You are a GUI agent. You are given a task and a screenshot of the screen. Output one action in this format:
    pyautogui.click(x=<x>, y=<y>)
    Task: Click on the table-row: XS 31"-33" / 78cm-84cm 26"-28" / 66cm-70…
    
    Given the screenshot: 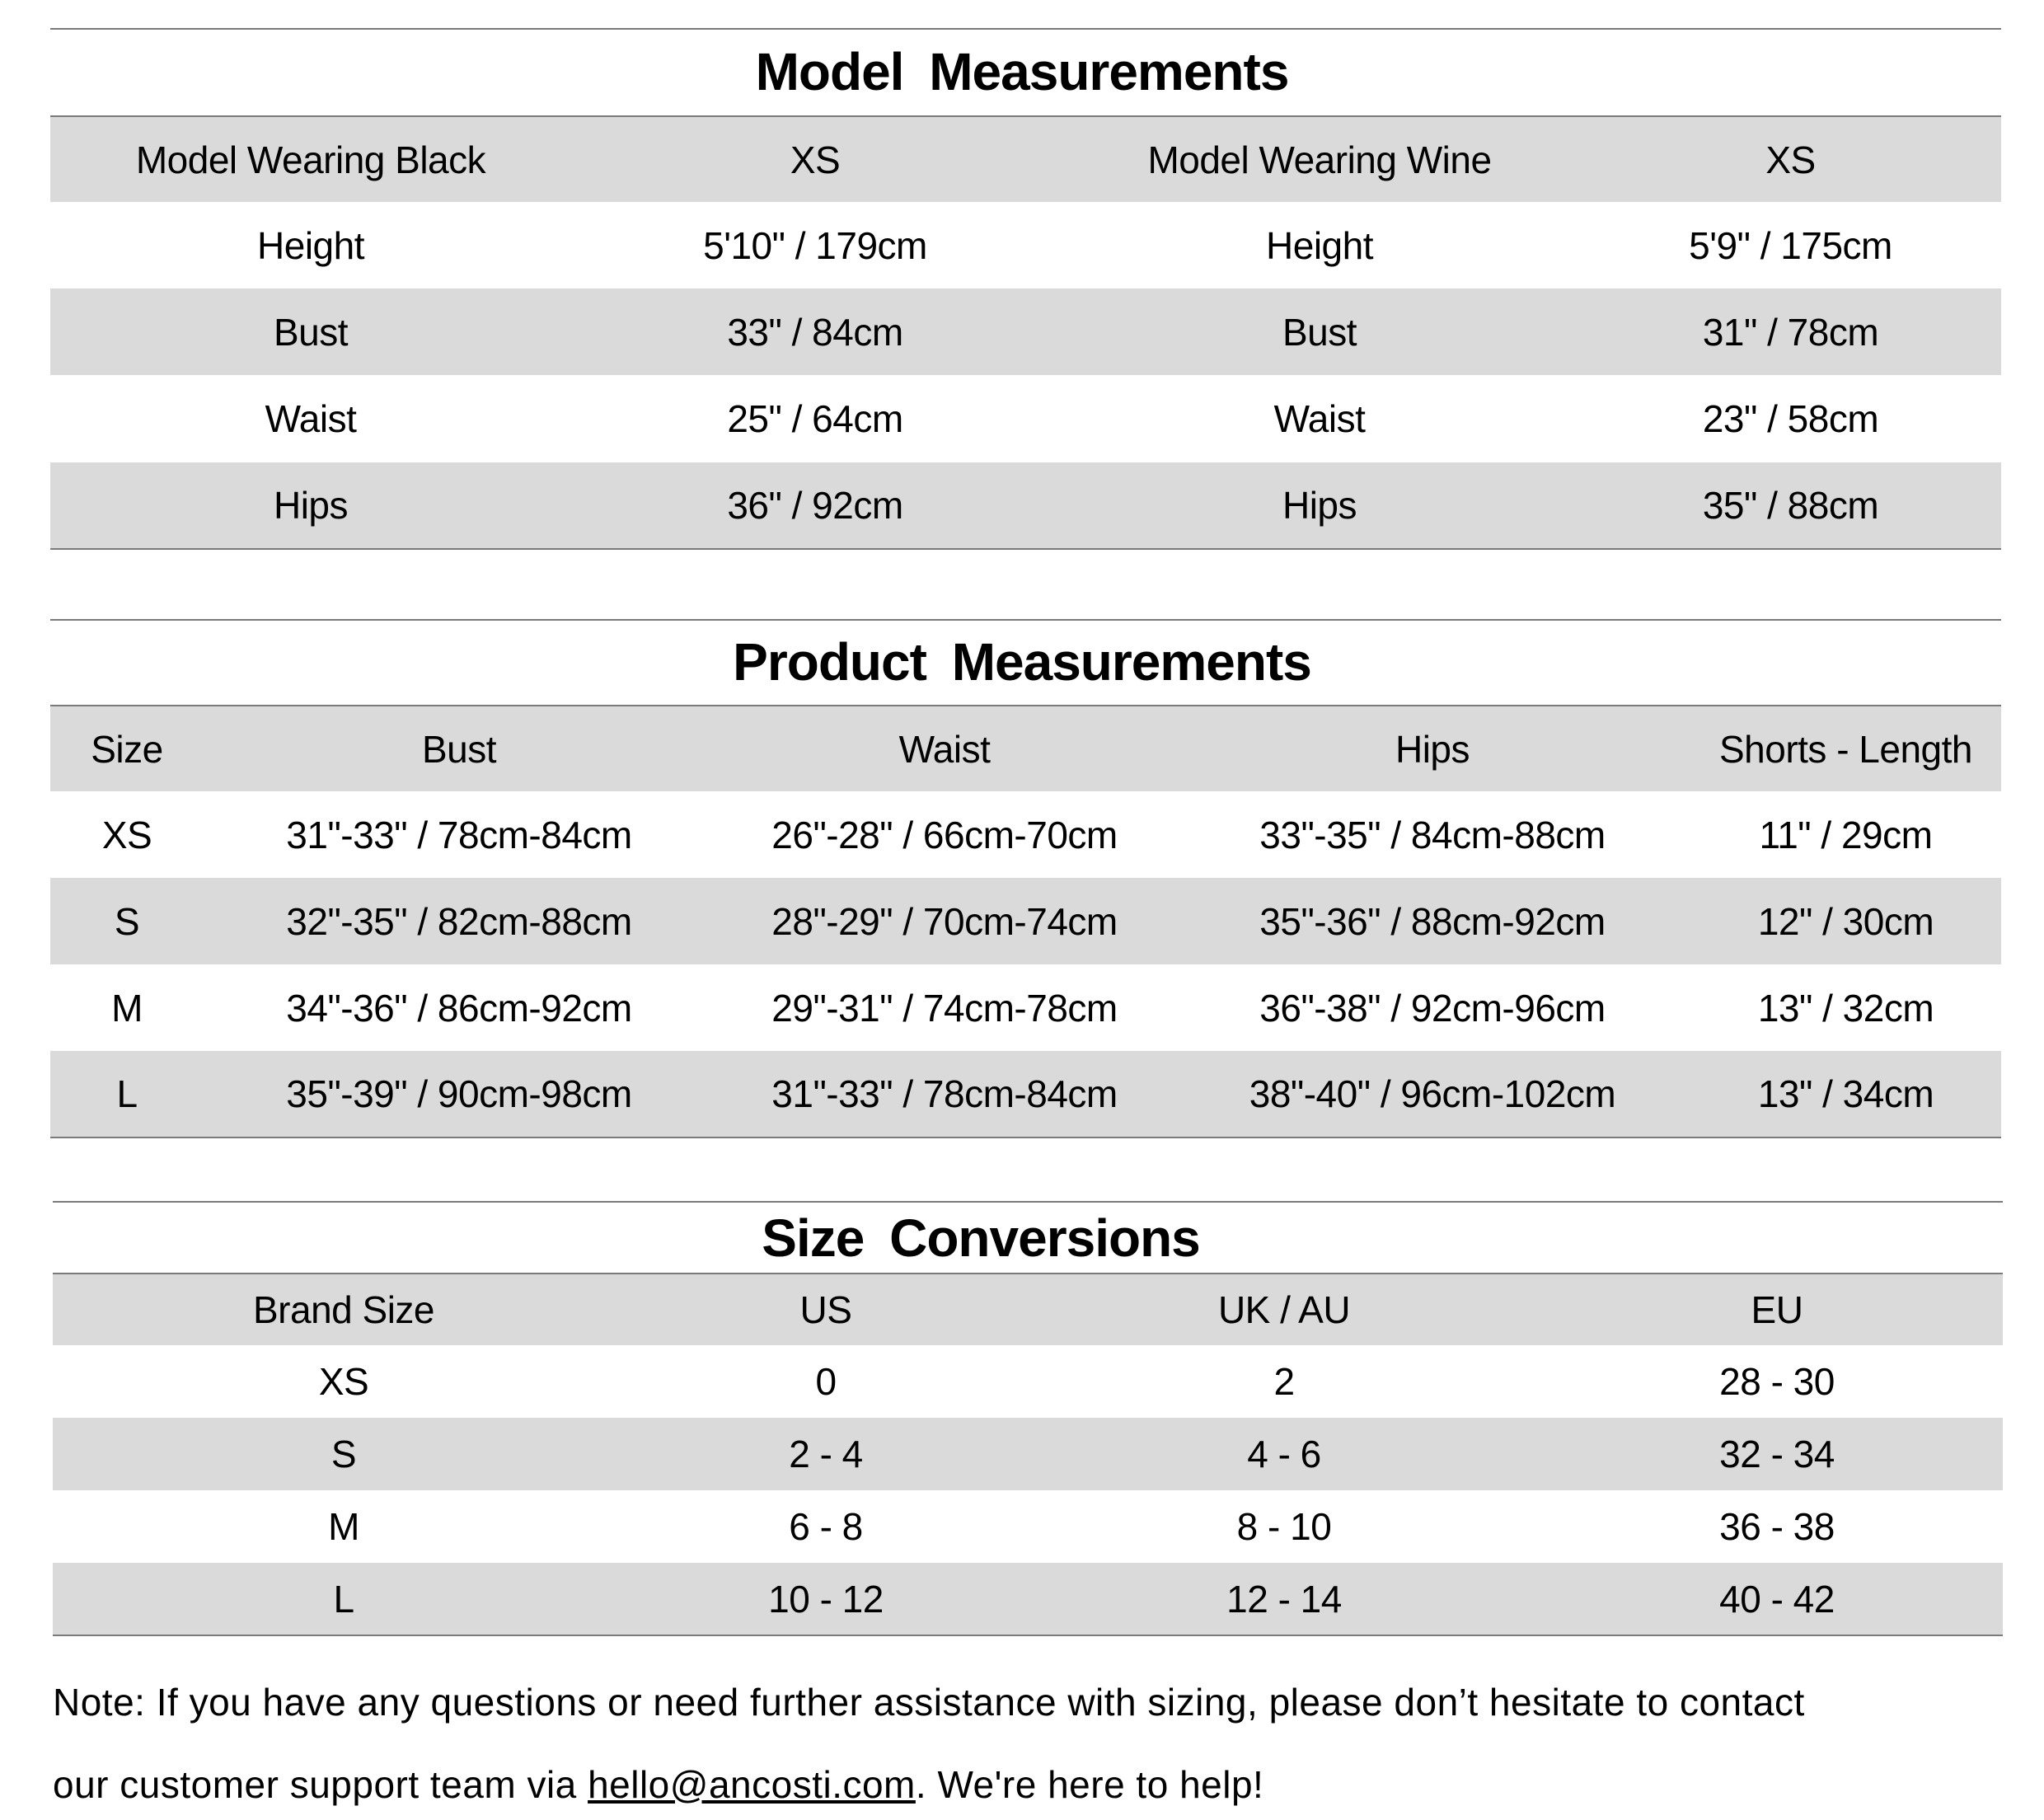 What is the action you would take?
    pyautogui.click(x=1025, y=834)
    